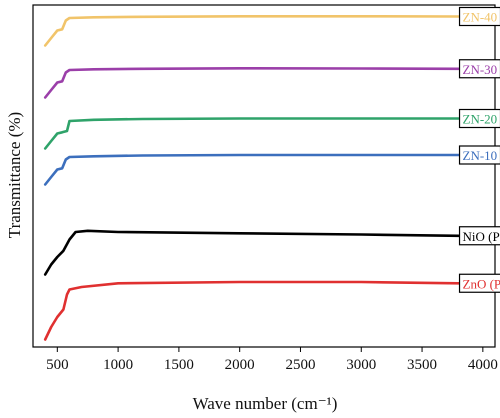 The width and height of the screenshot is (500, 418). I want to click on legend-entry: ZN-40, so click(479, 16).